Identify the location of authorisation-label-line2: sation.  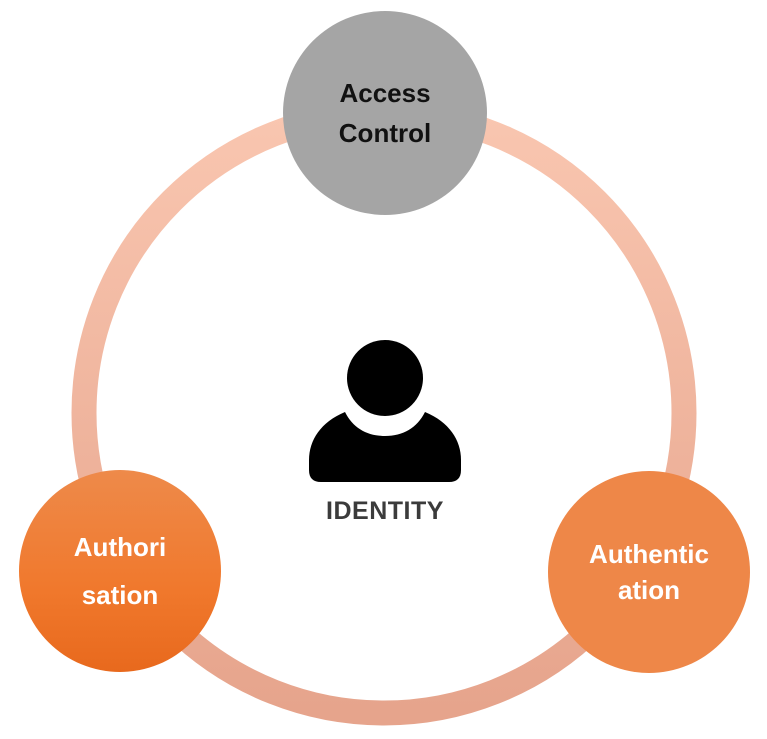
(120, 595).